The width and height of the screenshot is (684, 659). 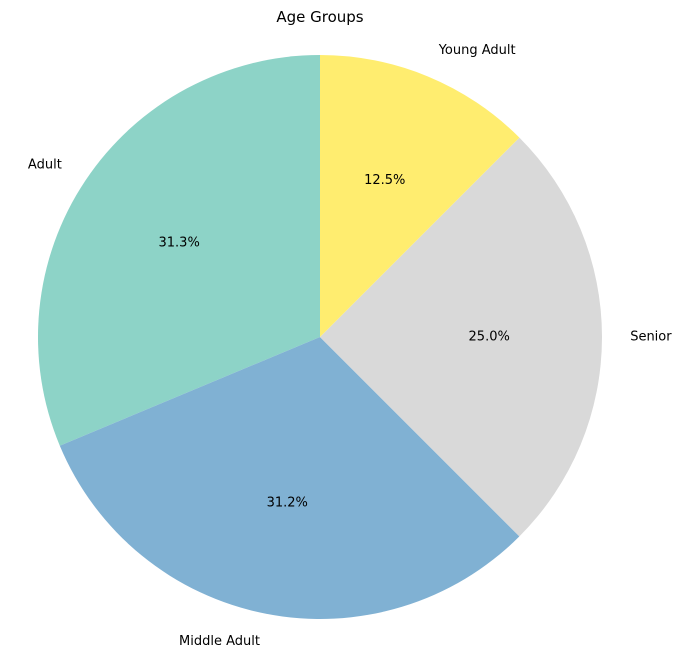 What do you see at coordinates (384, 180) in the screenshot?
I see `slice-pct-label-young-adult: 12.5%` at bounding box center [384, 180].